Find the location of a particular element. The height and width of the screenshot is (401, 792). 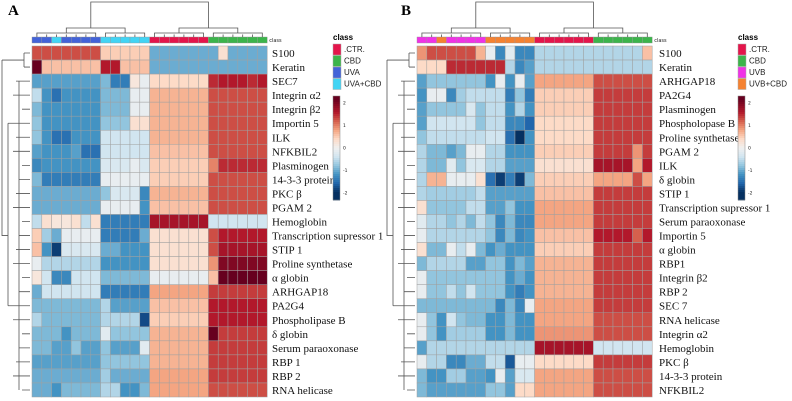

heatmap-row: Hemoglobin is located at coordinates (565, 348).